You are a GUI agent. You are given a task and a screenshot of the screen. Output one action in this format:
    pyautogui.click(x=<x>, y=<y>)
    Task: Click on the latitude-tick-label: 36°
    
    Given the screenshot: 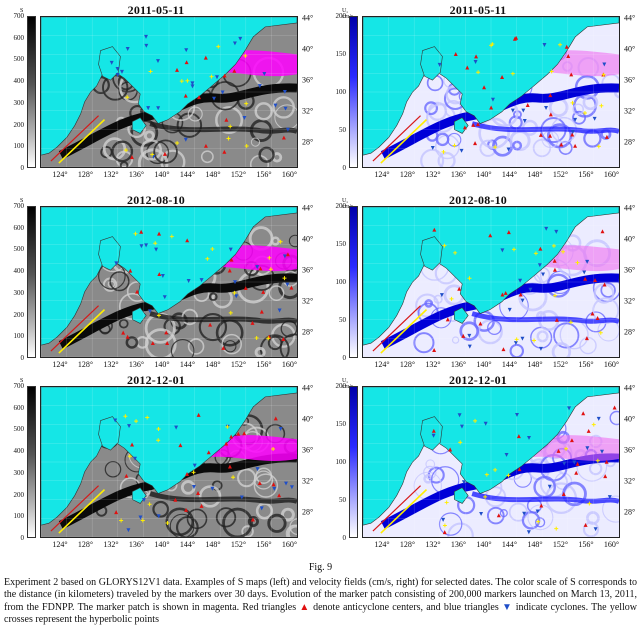 What is the action you would take?
    pyautogui.click(x=630, y=450)
    